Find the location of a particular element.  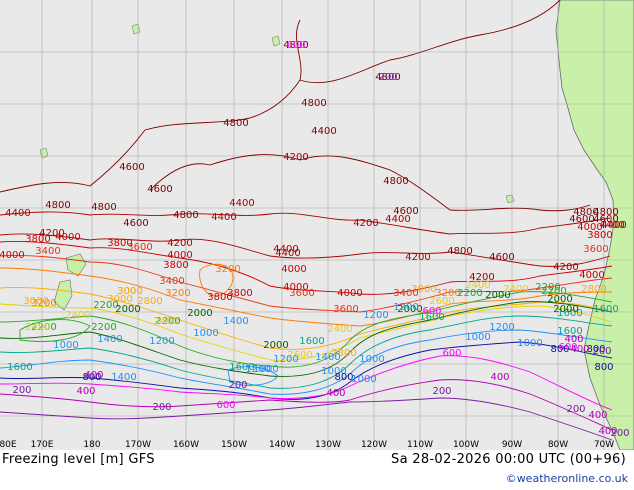

longitude-label: 100W is located at coordinates (466, 445).